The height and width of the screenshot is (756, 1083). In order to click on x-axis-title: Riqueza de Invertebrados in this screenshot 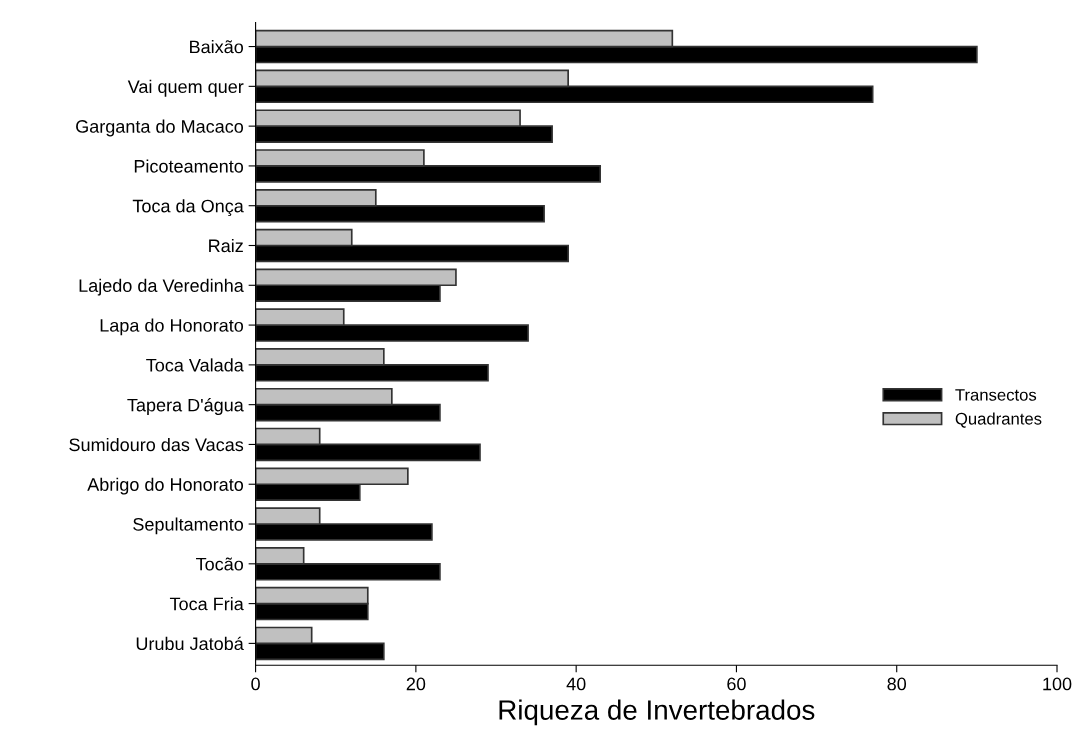, I will do `click(657, 712)`.